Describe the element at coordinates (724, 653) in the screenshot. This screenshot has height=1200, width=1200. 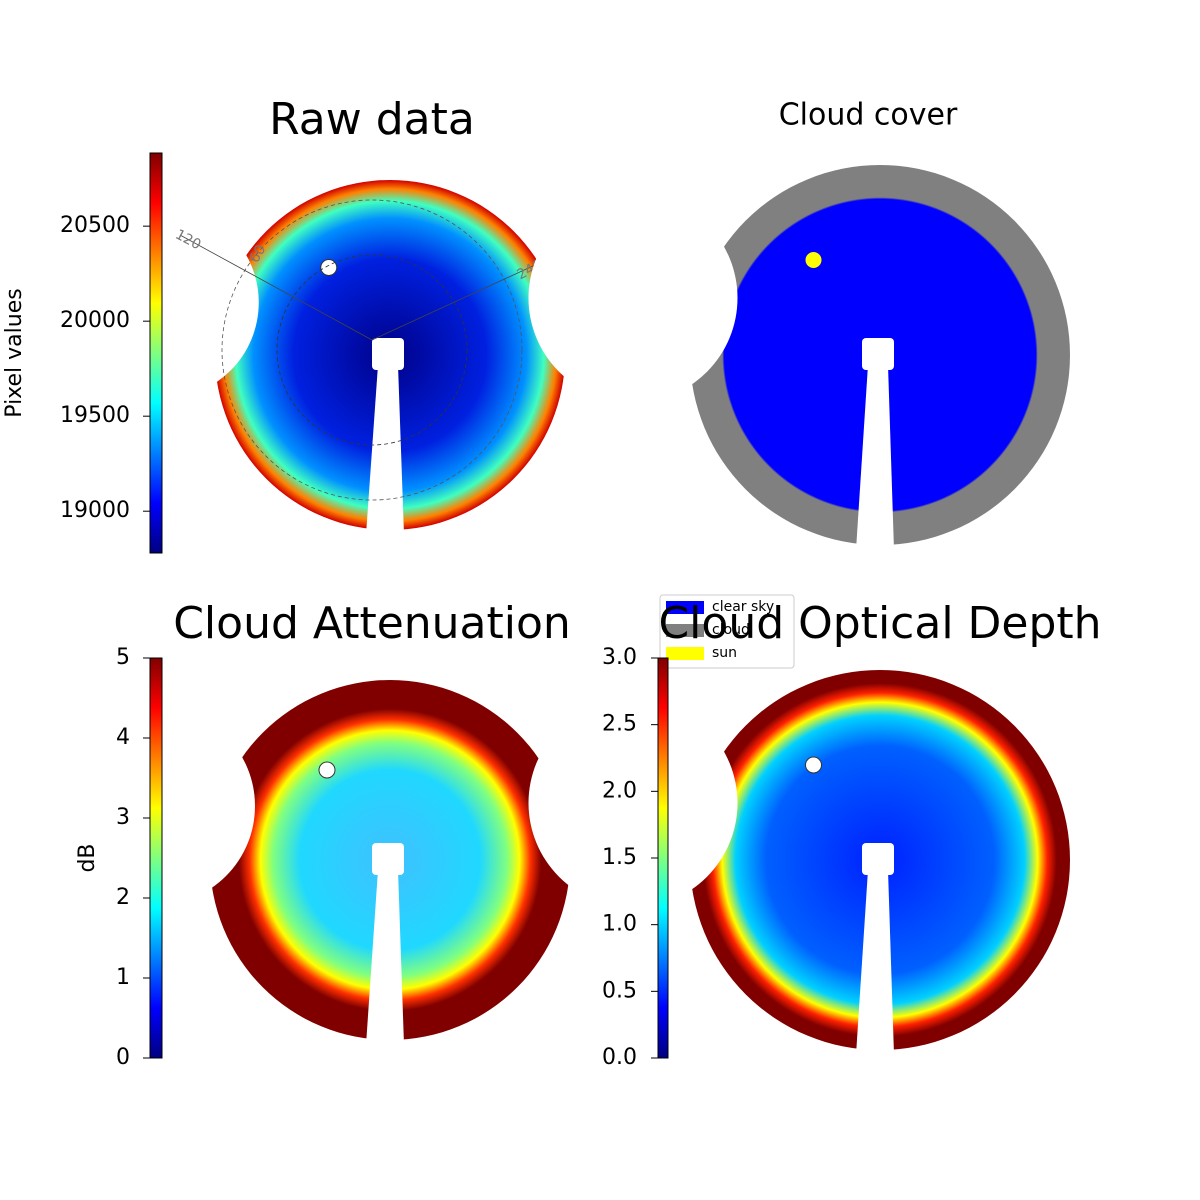
I see `legend-label: sun` at that location.